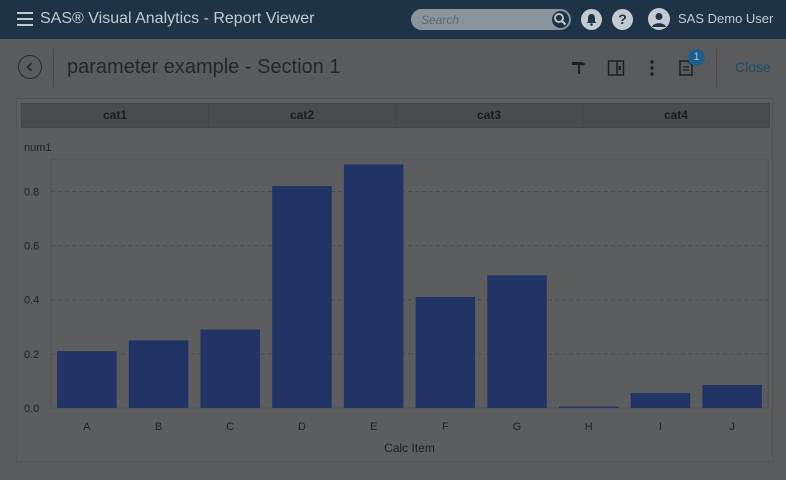 The width and height of the screenshot is (786, 480). Describe the element at coordinates (591, 19) in the screenshot. I see `bell-icon` at that location.